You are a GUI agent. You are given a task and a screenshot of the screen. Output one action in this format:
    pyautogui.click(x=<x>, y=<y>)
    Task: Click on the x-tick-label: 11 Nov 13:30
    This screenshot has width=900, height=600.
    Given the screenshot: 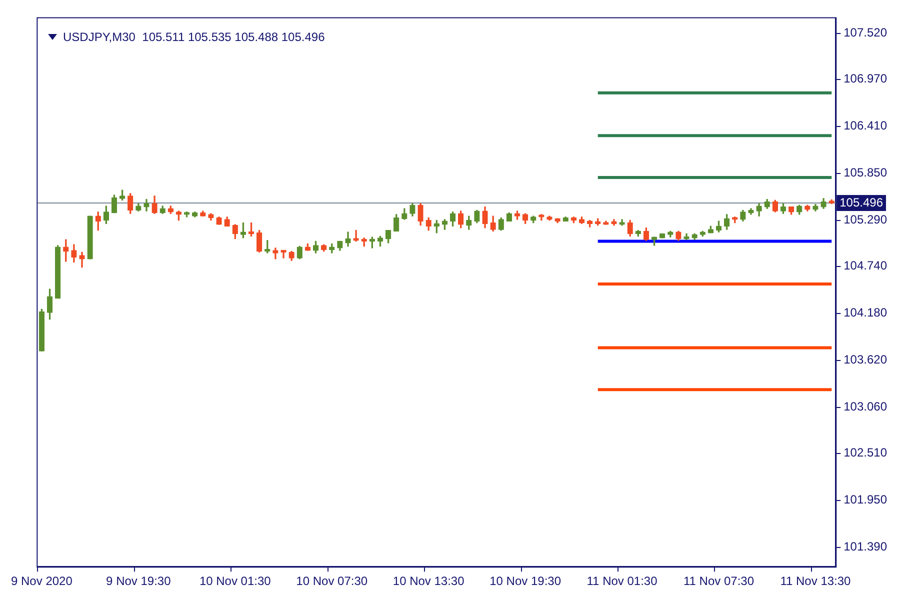 What is the action you would take?
    pyautogui.click(x=816, y=581)
    